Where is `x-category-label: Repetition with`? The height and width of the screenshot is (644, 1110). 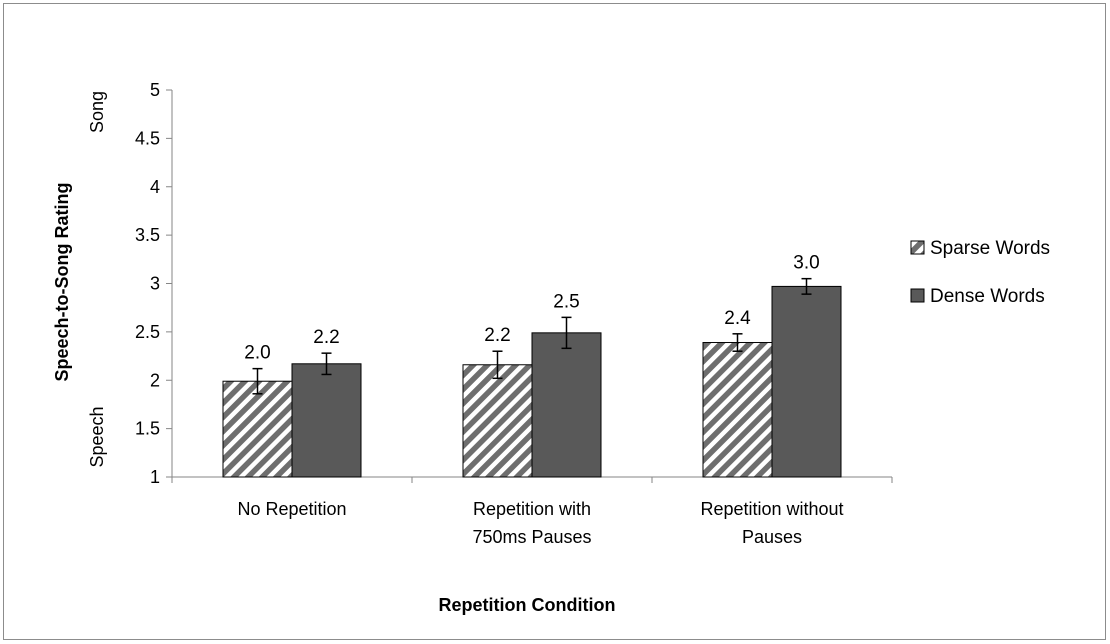 x-category-label: Repetition with is located at coordinates (532, 509).